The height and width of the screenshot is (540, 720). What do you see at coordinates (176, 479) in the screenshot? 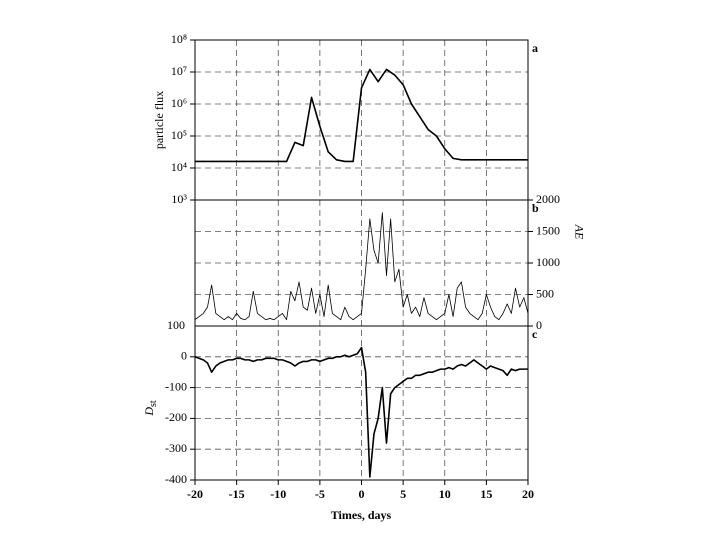
I see `y-tick-label: -400` at bounding box center [176, 479].